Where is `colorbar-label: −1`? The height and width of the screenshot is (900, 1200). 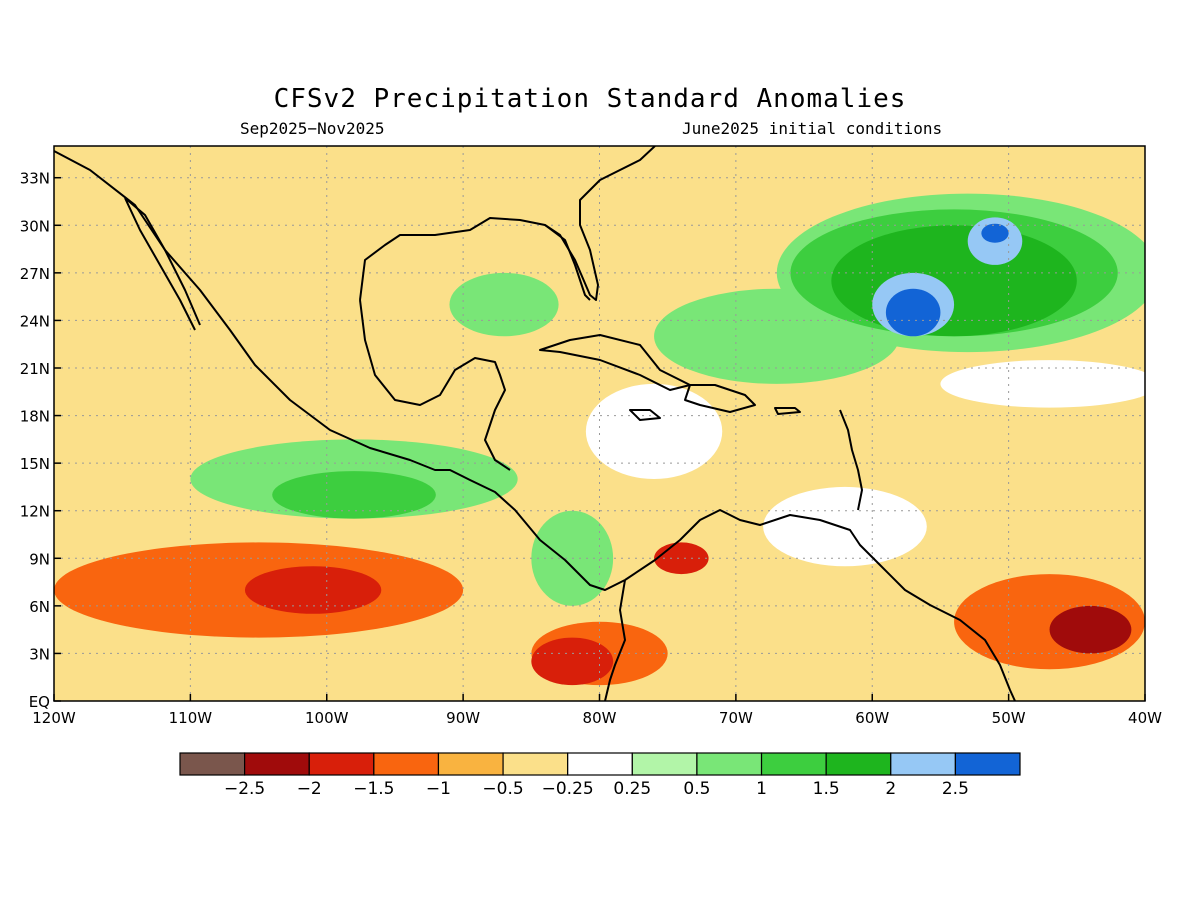 colorbar-label: −1 is located at coordinates (438, 789).